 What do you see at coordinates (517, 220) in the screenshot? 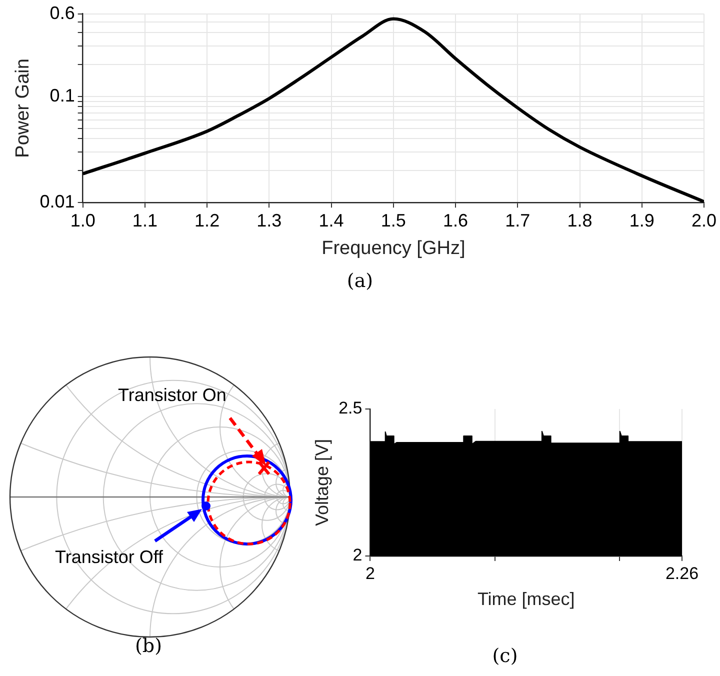
I see `x-tick-label: 1.7` at bounding box center [517, 220].